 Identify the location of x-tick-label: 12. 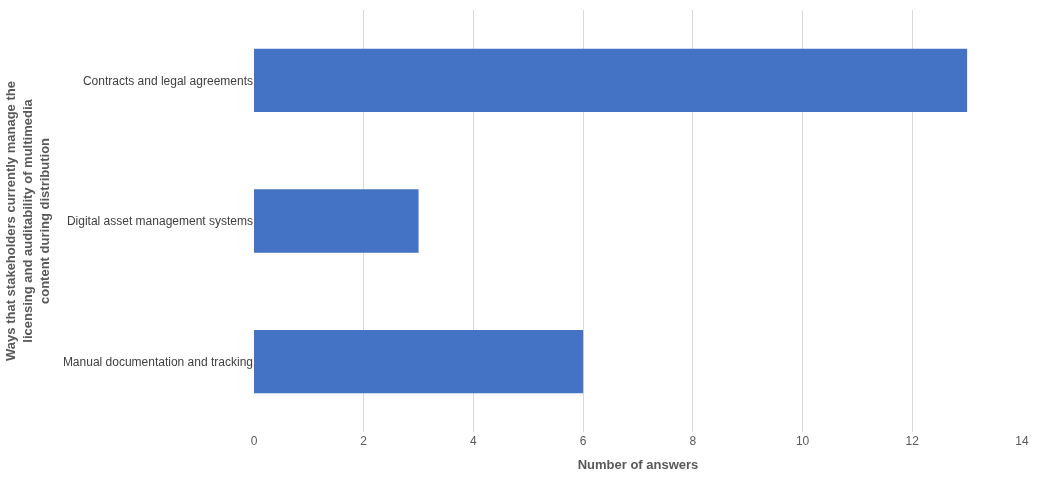
(912, 441).